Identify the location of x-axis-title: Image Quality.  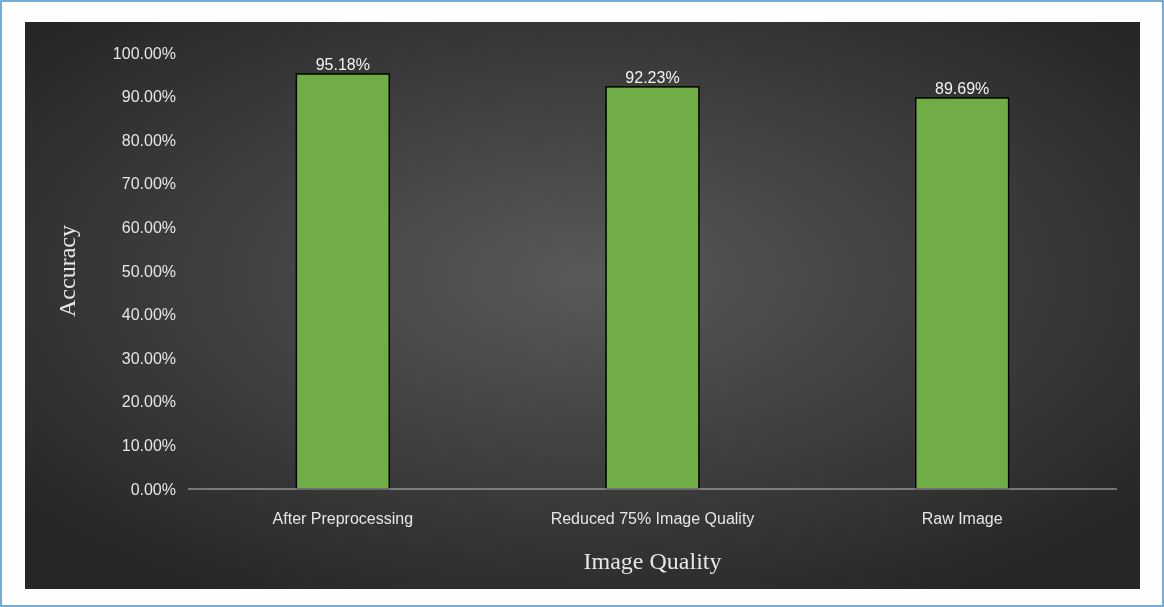
(652, 561).